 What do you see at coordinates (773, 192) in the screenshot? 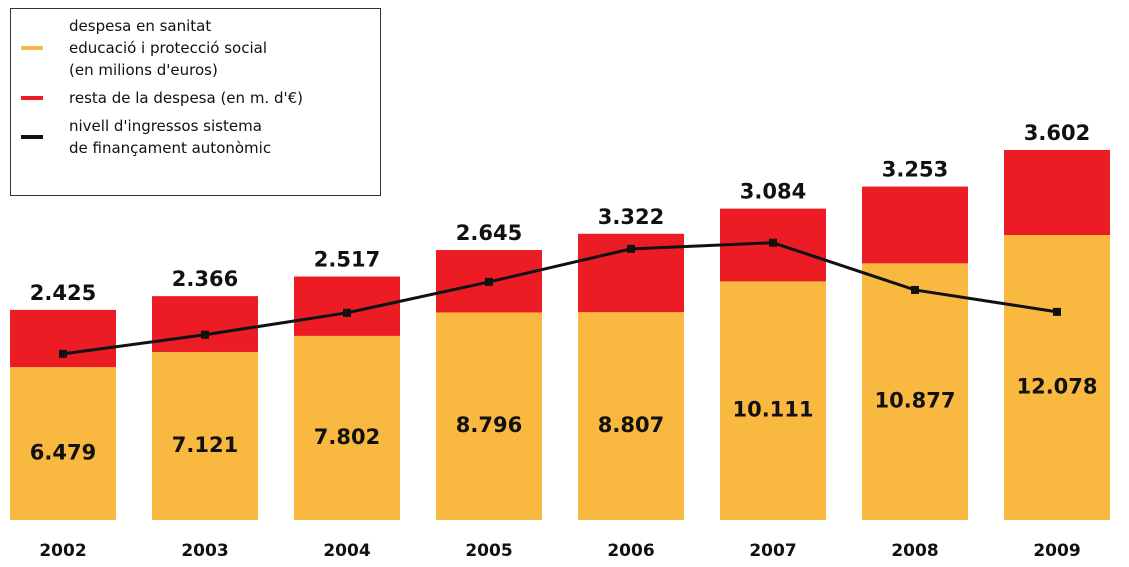
I see `value-label: 3.084` at bounding box center [773, 192].